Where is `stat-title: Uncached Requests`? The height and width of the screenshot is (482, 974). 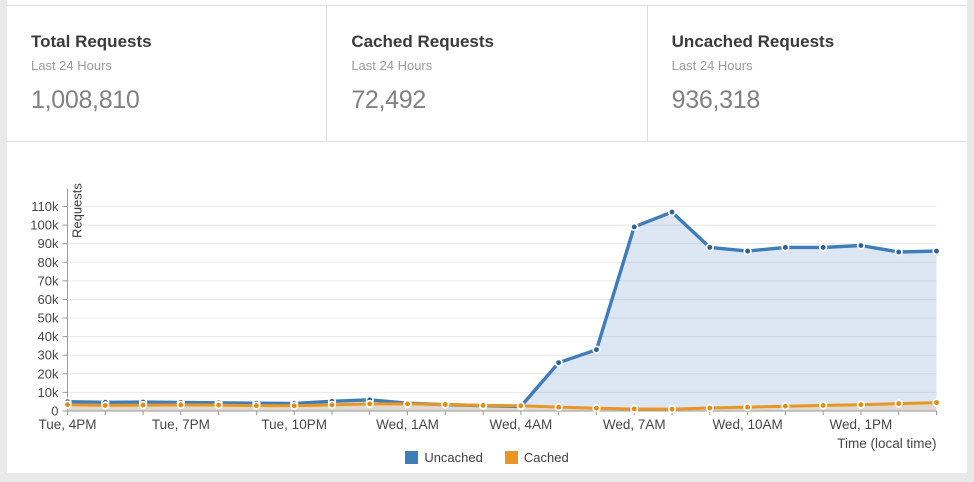
stat-title: Uncached Requests is located at coordinates (753, 41).